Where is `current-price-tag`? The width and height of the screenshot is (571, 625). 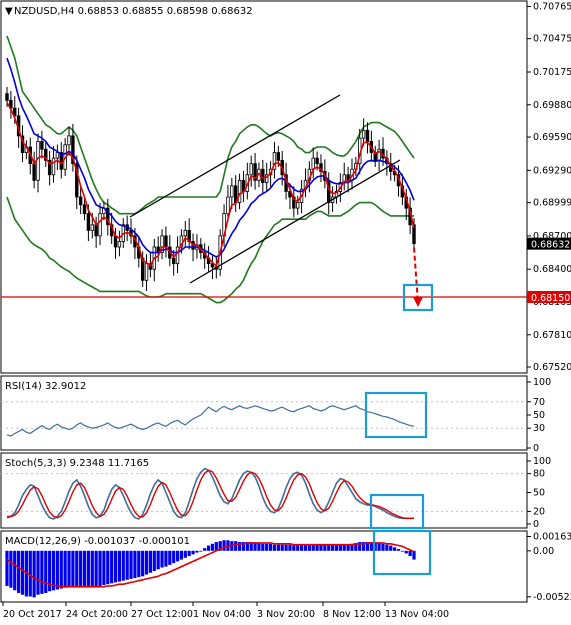
current-price-tag is located at coordinates (549, 243).